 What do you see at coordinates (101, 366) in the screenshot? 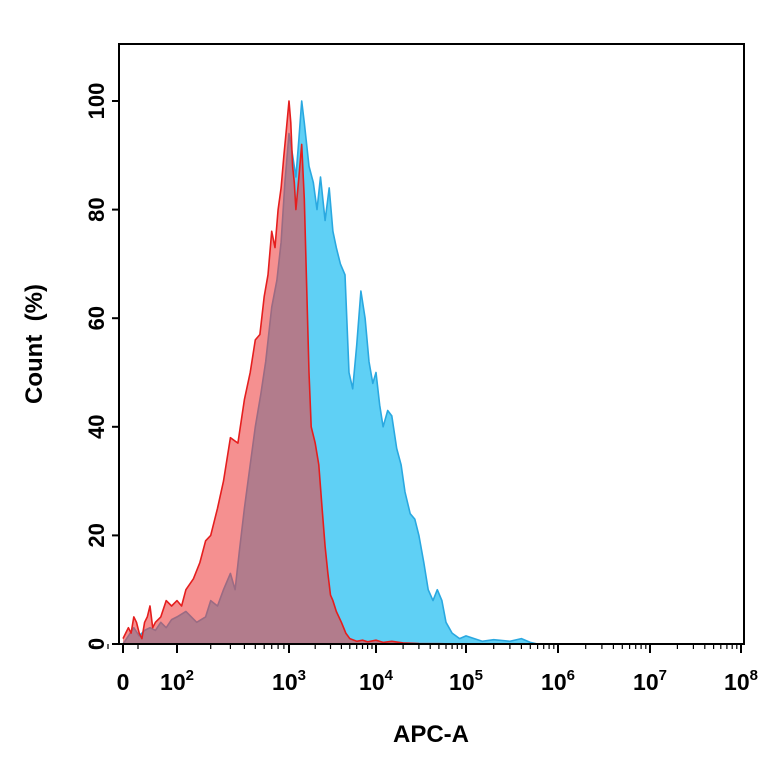
I see `y-axis-ticks: 0 20 40 60 80 100` at bounding box center [101, 366].